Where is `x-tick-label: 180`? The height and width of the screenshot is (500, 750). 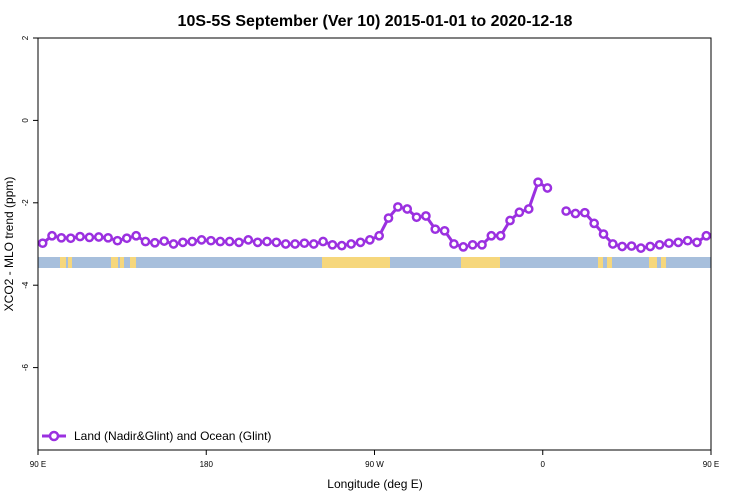 x-tick-label: 180 is located at coordinates (207, 464).